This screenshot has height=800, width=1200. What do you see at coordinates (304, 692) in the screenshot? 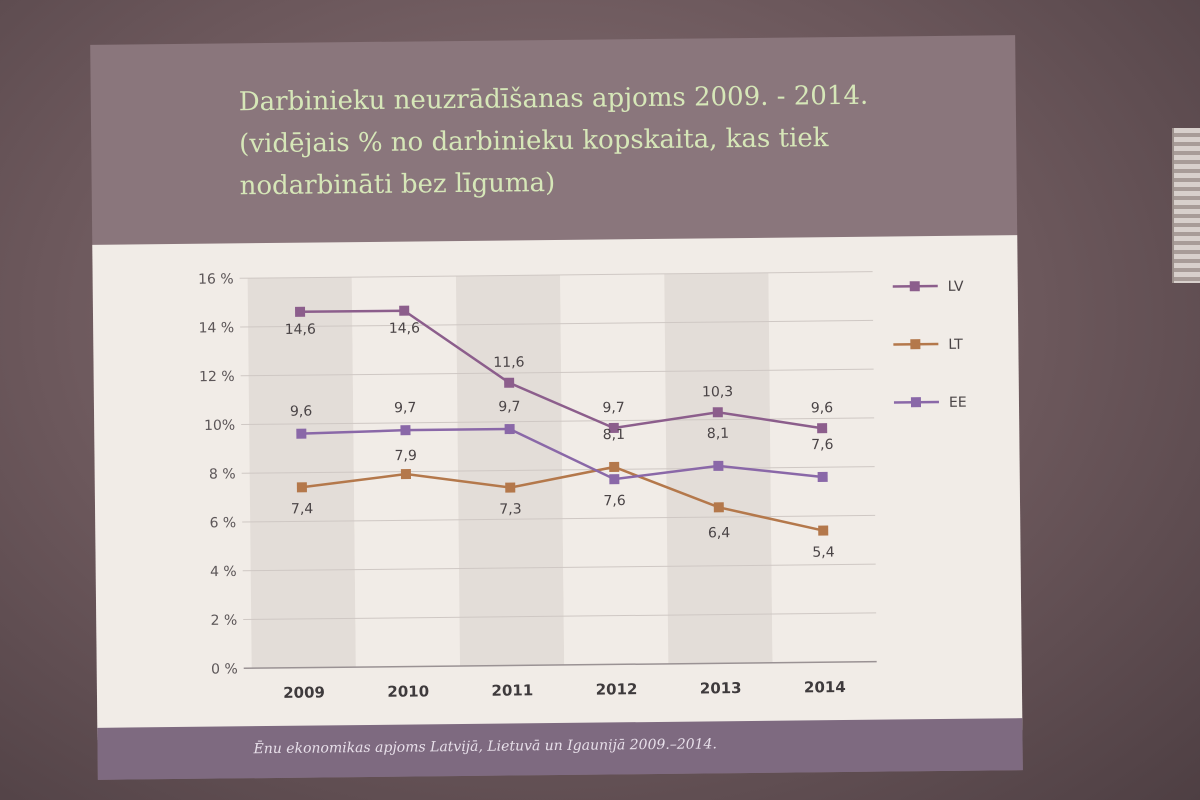
I see `x-tick-label: 2009` at bounding box center [304, 692].